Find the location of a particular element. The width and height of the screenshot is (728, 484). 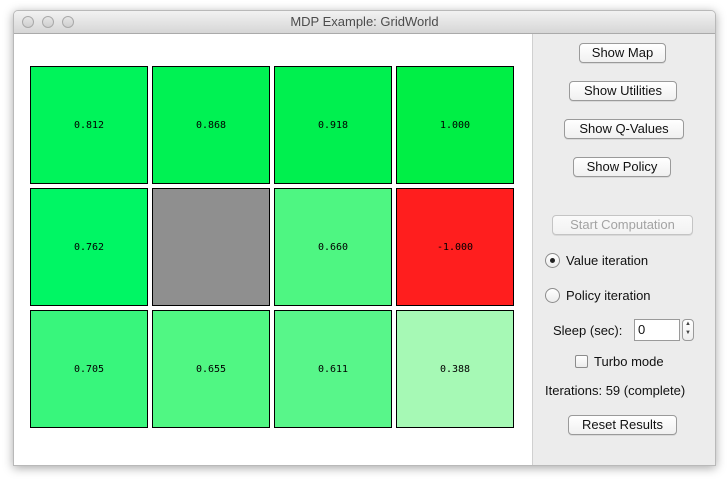

cell-value: 0.611 is located at coordinates (333, 369).